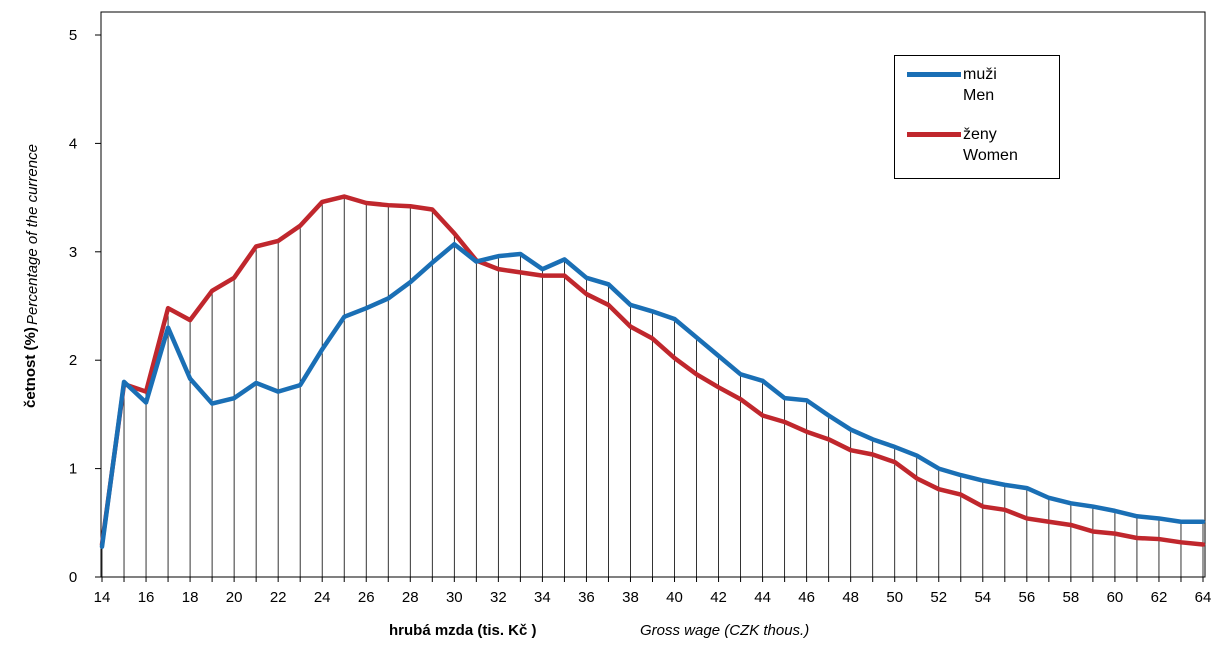  Describe the element at coordinates (1071, 597) in the screenshot. I see `x-tick-label: 58` at that location.